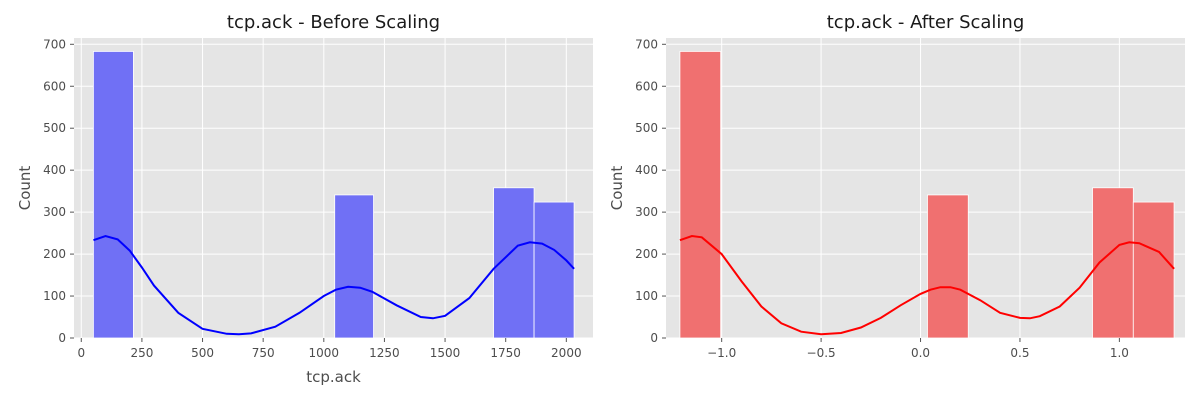 This screenshot has height=400, width=1200. What do you see at coordinates (920, 353) in the screenshot?
I see `x-tick-label: 0.0` at bounding box center [920, 353].